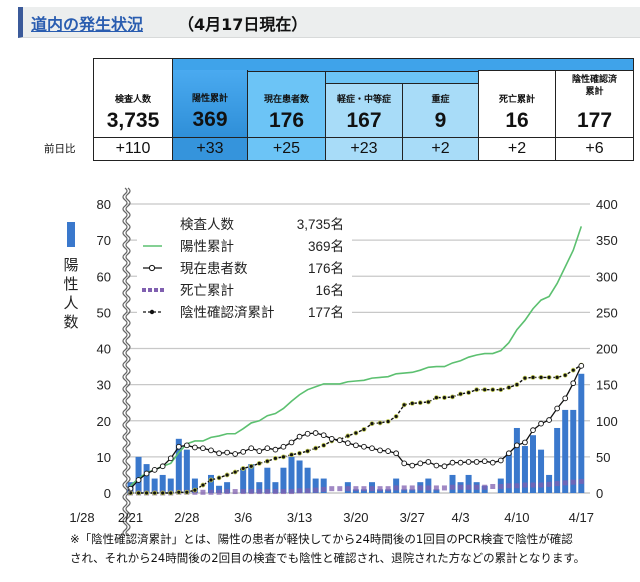 The width and height of the screenshot is (640, 582). I want to click on legend-background, so click(244, 269).